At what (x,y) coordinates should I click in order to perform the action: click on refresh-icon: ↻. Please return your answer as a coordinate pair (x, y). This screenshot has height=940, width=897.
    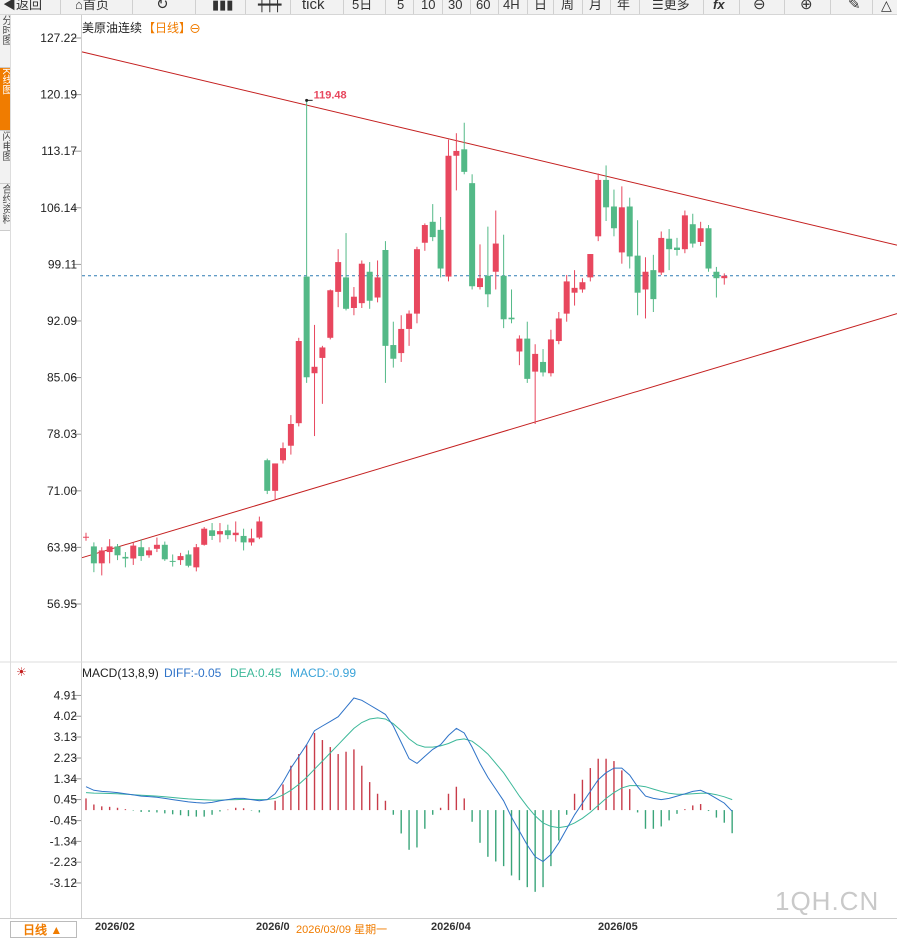
    Looking at the image, I should click on (162, 6).